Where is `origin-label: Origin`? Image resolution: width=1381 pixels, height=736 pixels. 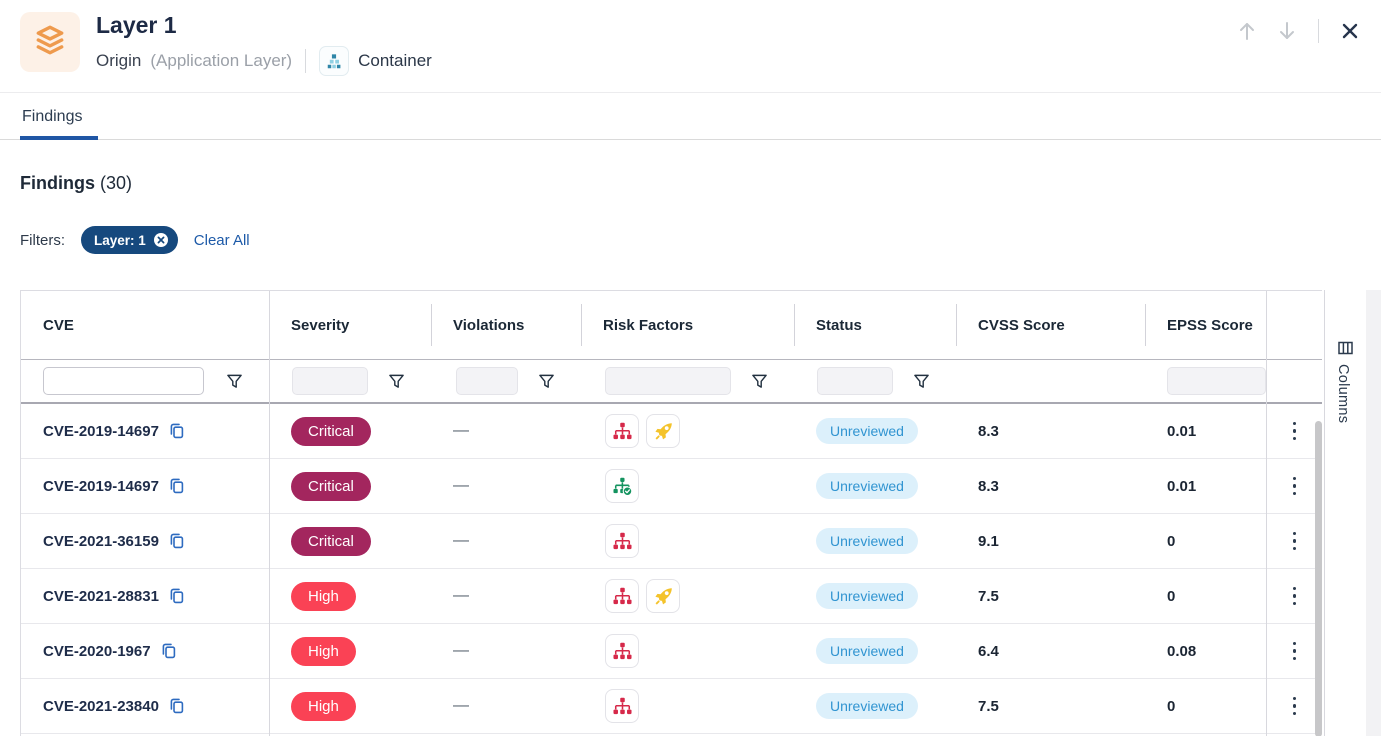 origin-label: Origin is located at coordinates (119, 60).